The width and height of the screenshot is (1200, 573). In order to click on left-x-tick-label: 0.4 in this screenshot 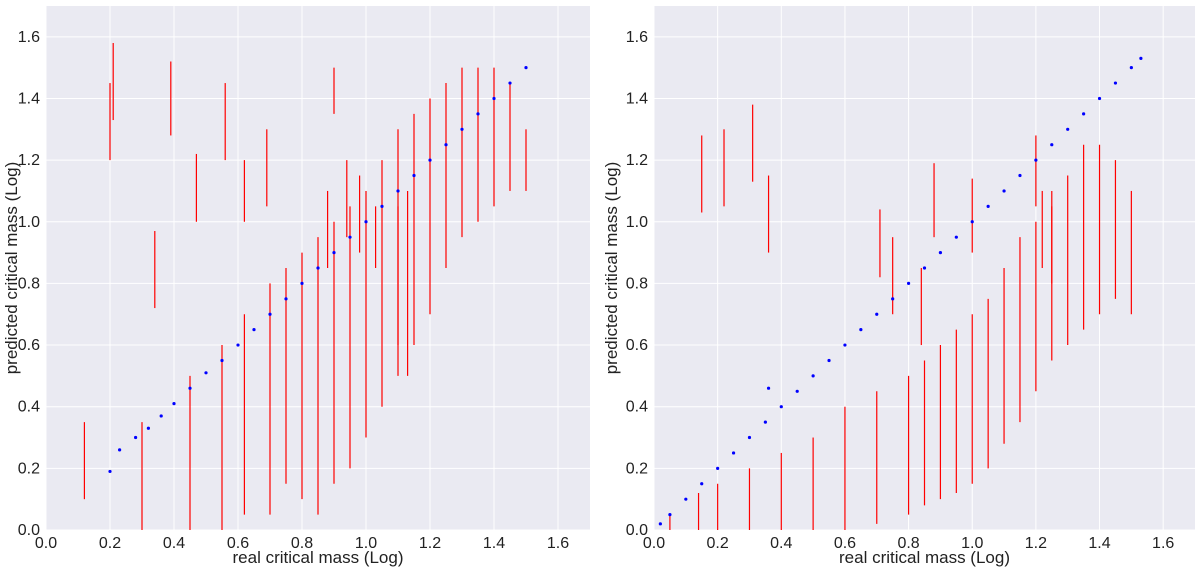, I will do `click(174, 543)`.